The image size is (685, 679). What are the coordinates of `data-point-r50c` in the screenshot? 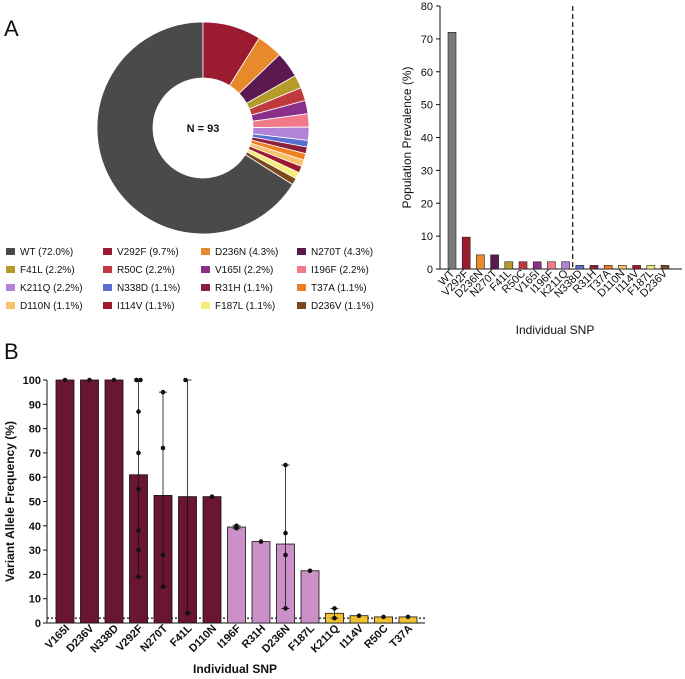 It's located at (383, 617).